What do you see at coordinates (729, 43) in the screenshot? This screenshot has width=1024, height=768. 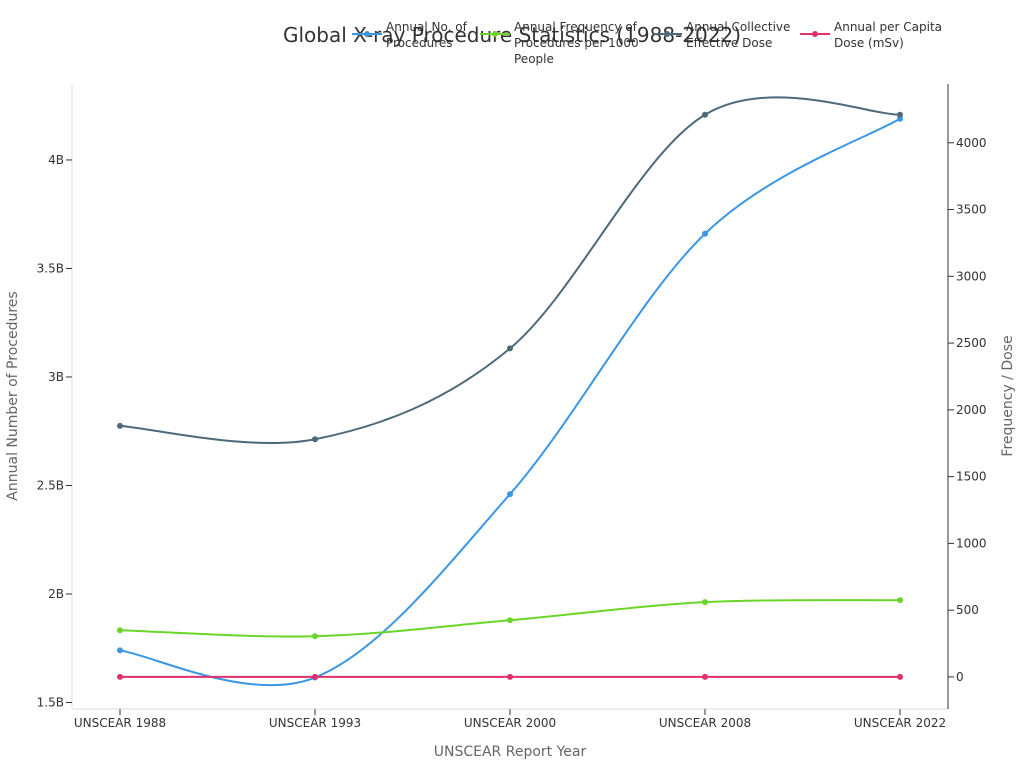 I see `legend-label: Effective Dose` at bounding box center [729, 43].